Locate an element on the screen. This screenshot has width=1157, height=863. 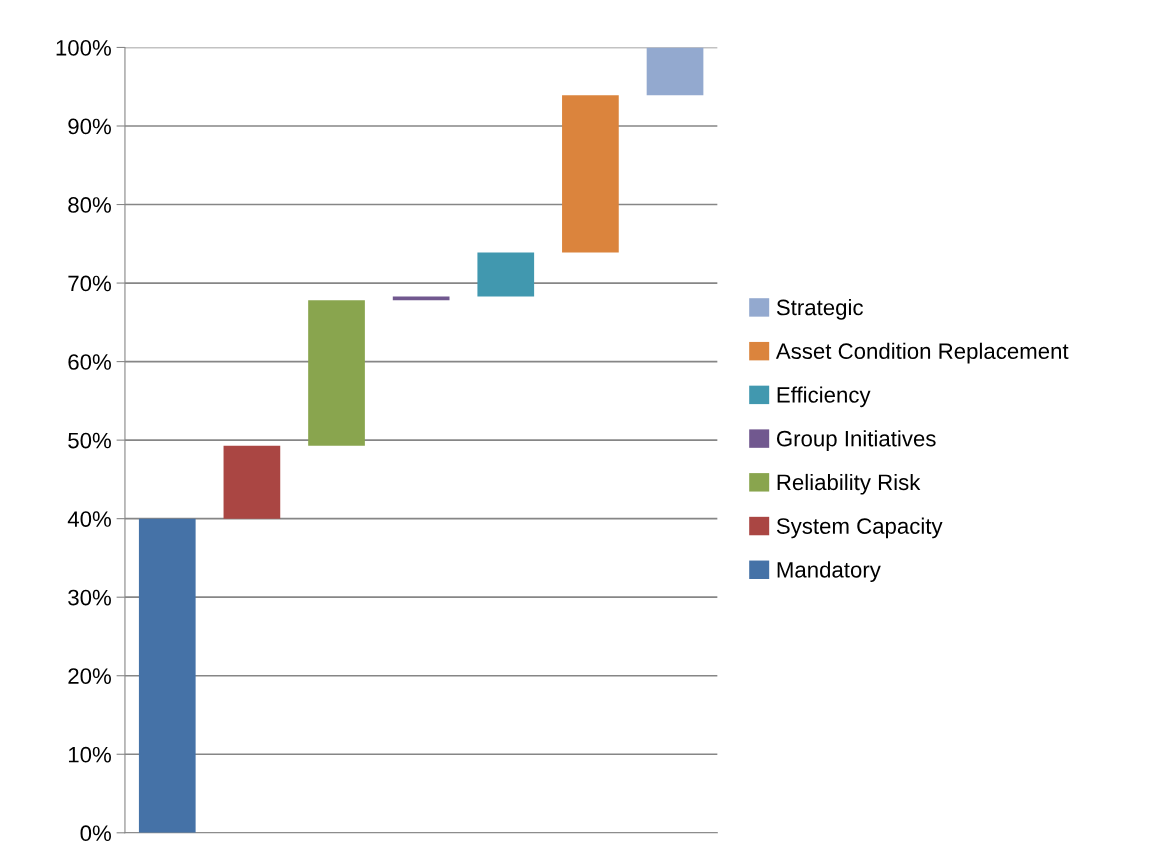
legend-label: Strategic is located at coordinates (819, 309).